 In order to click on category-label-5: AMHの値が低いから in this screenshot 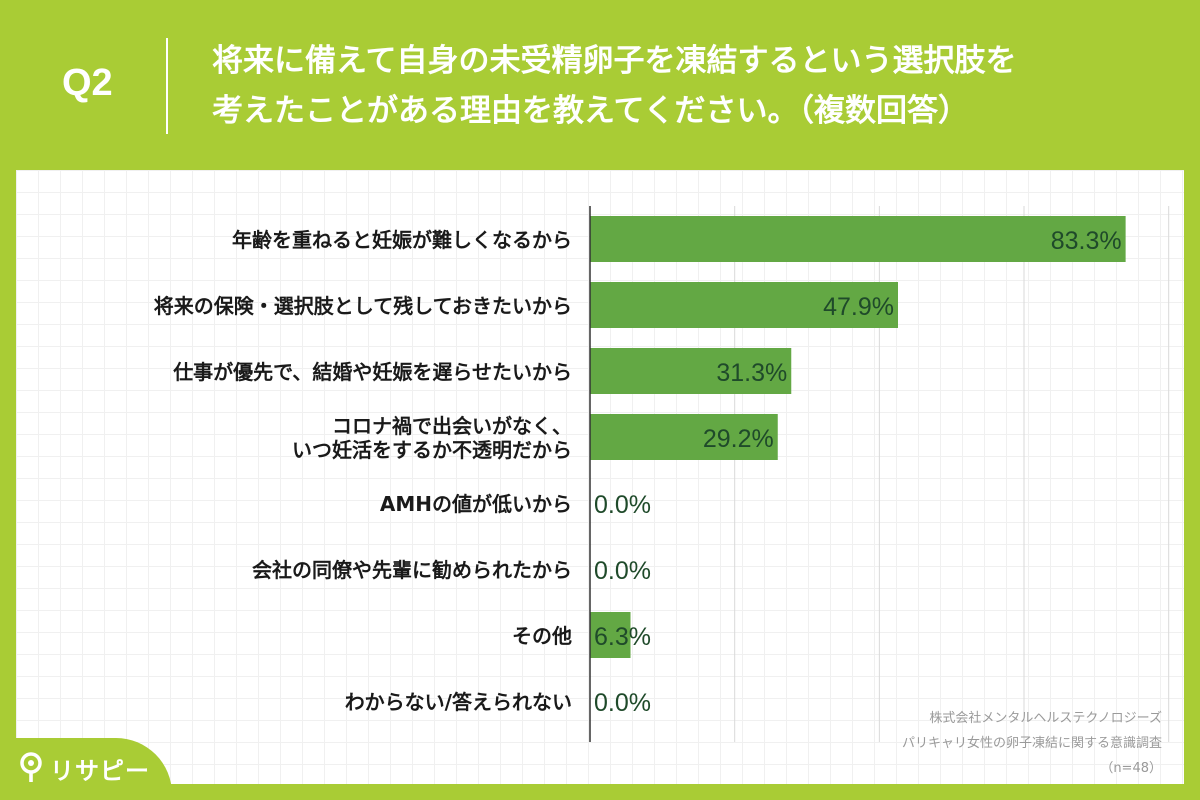, I will do `click(476, 504)`.